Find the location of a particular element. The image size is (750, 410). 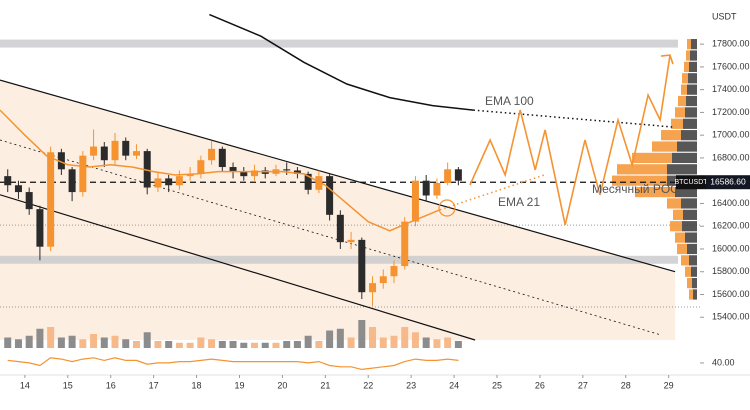

x-tick-label: 23 is located at coordinates (411, 385).